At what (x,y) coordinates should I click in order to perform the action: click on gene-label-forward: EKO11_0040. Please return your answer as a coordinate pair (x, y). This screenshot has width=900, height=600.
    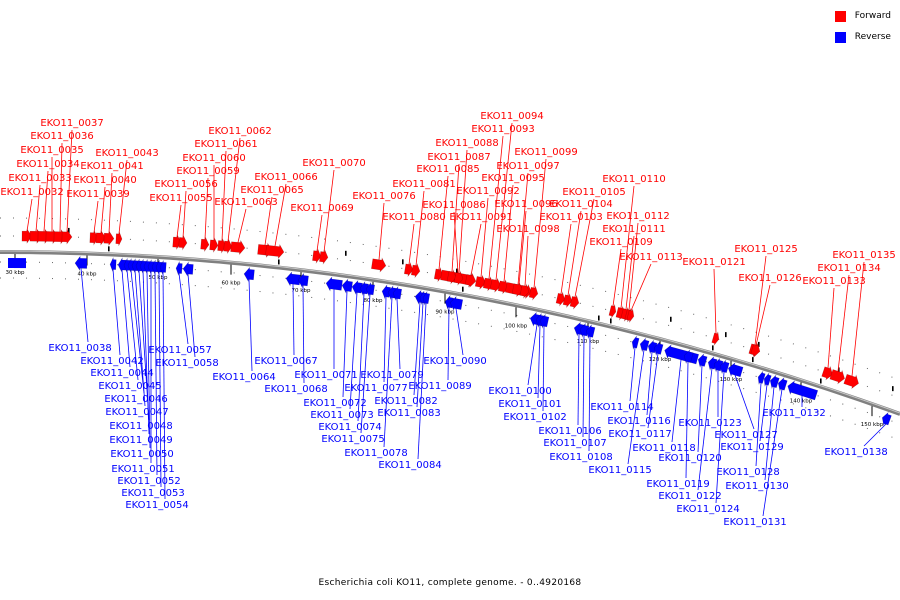
    Looking at the image, I should click on (104, 180).